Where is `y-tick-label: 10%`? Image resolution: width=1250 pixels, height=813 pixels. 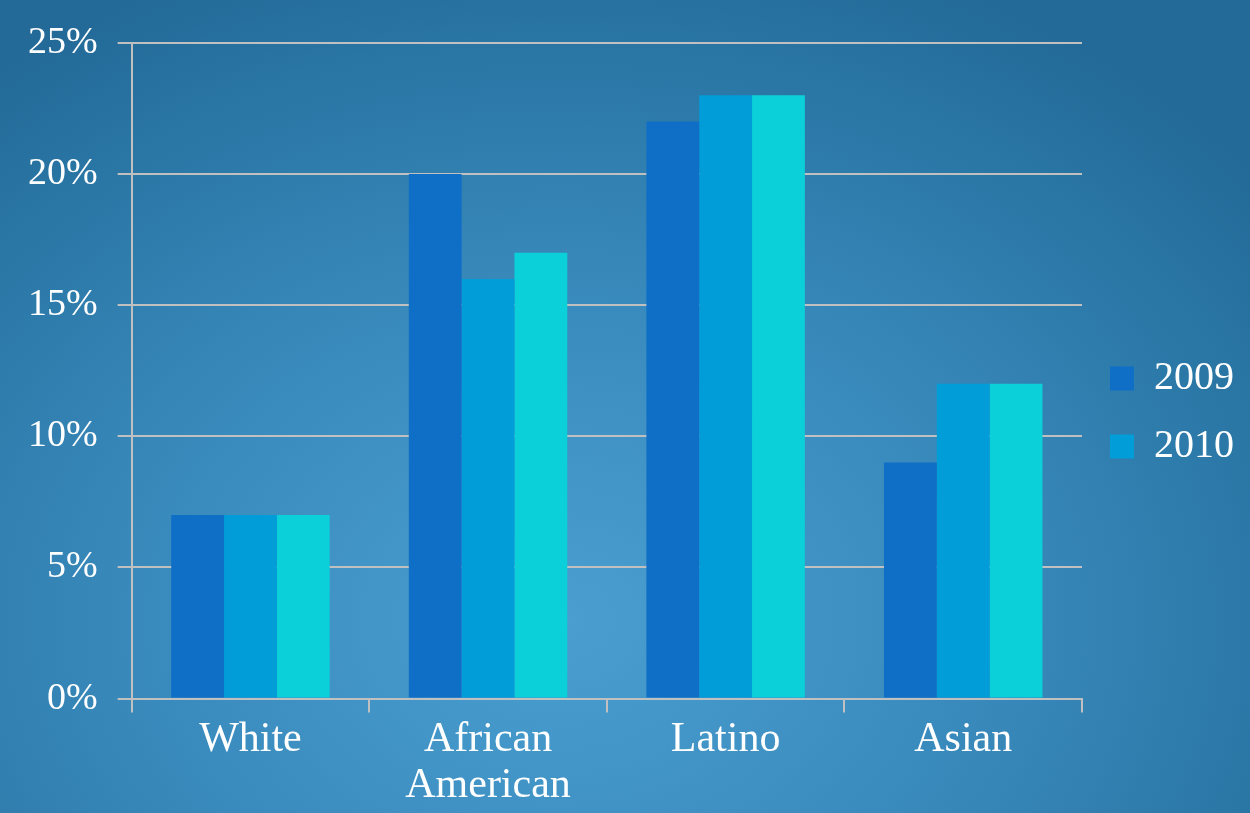
y-tick-label: 10% is located at coordinates (63, 433).